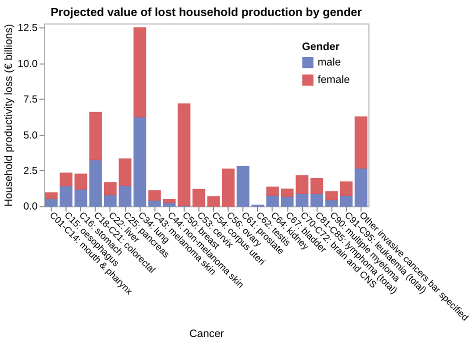 The image size is (472, 348). Describe the element at coordinates (206, 334) in the screenshot. I see `x-axis-title: Cancer` at that location.